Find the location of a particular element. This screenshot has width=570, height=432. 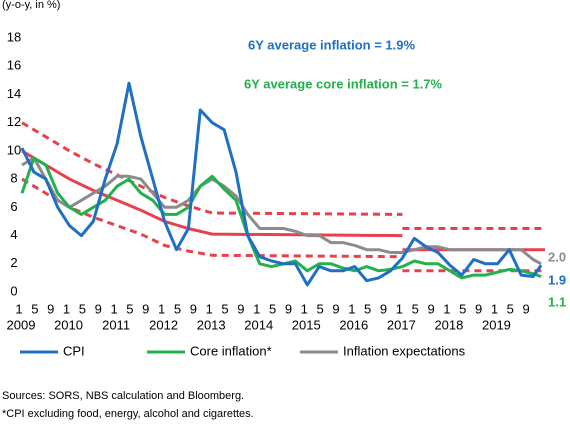

year-label: 2011 is located at coordinates (116, 324).